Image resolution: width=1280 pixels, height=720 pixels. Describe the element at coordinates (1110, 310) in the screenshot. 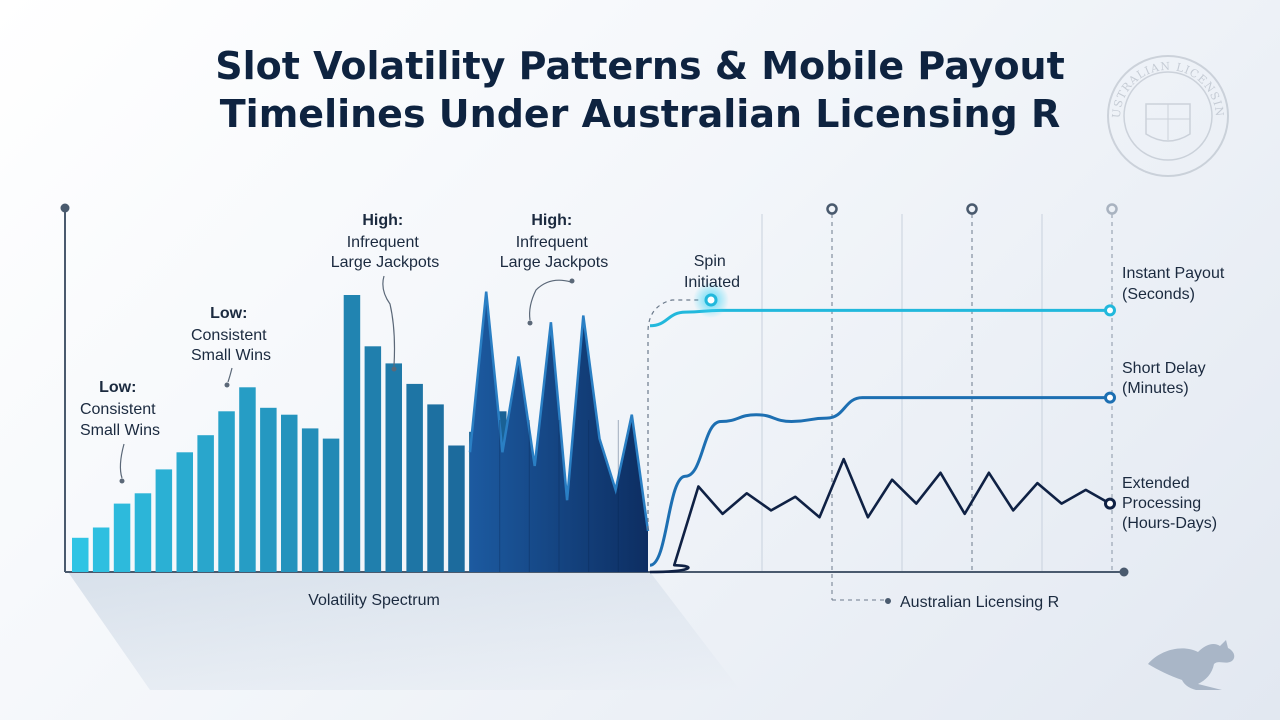

I see `line-instant-payout-endpoint` at that location.